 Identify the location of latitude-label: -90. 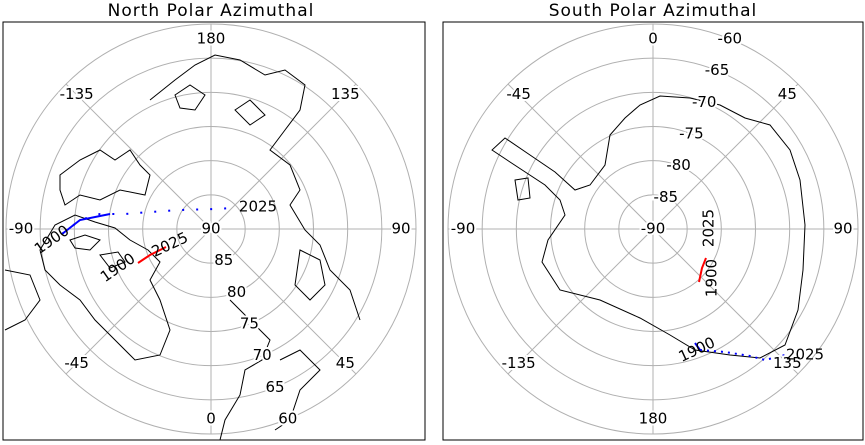
(653, 229).